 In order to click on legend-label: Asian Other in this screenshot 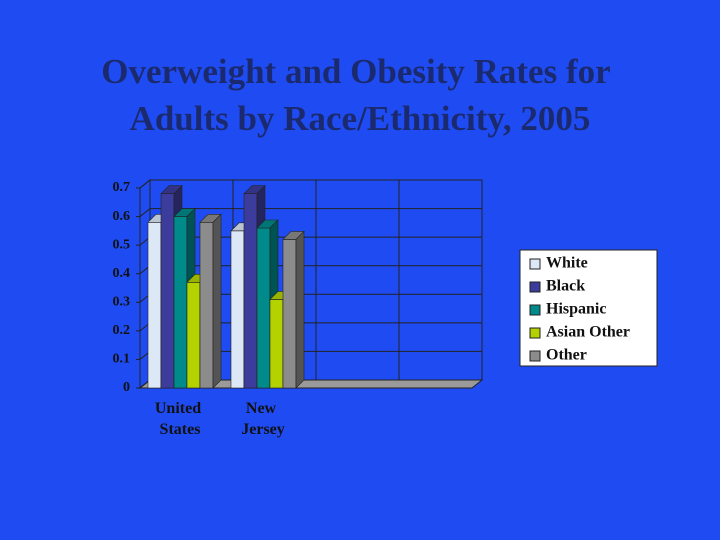, I will do `click(588, 332)`.